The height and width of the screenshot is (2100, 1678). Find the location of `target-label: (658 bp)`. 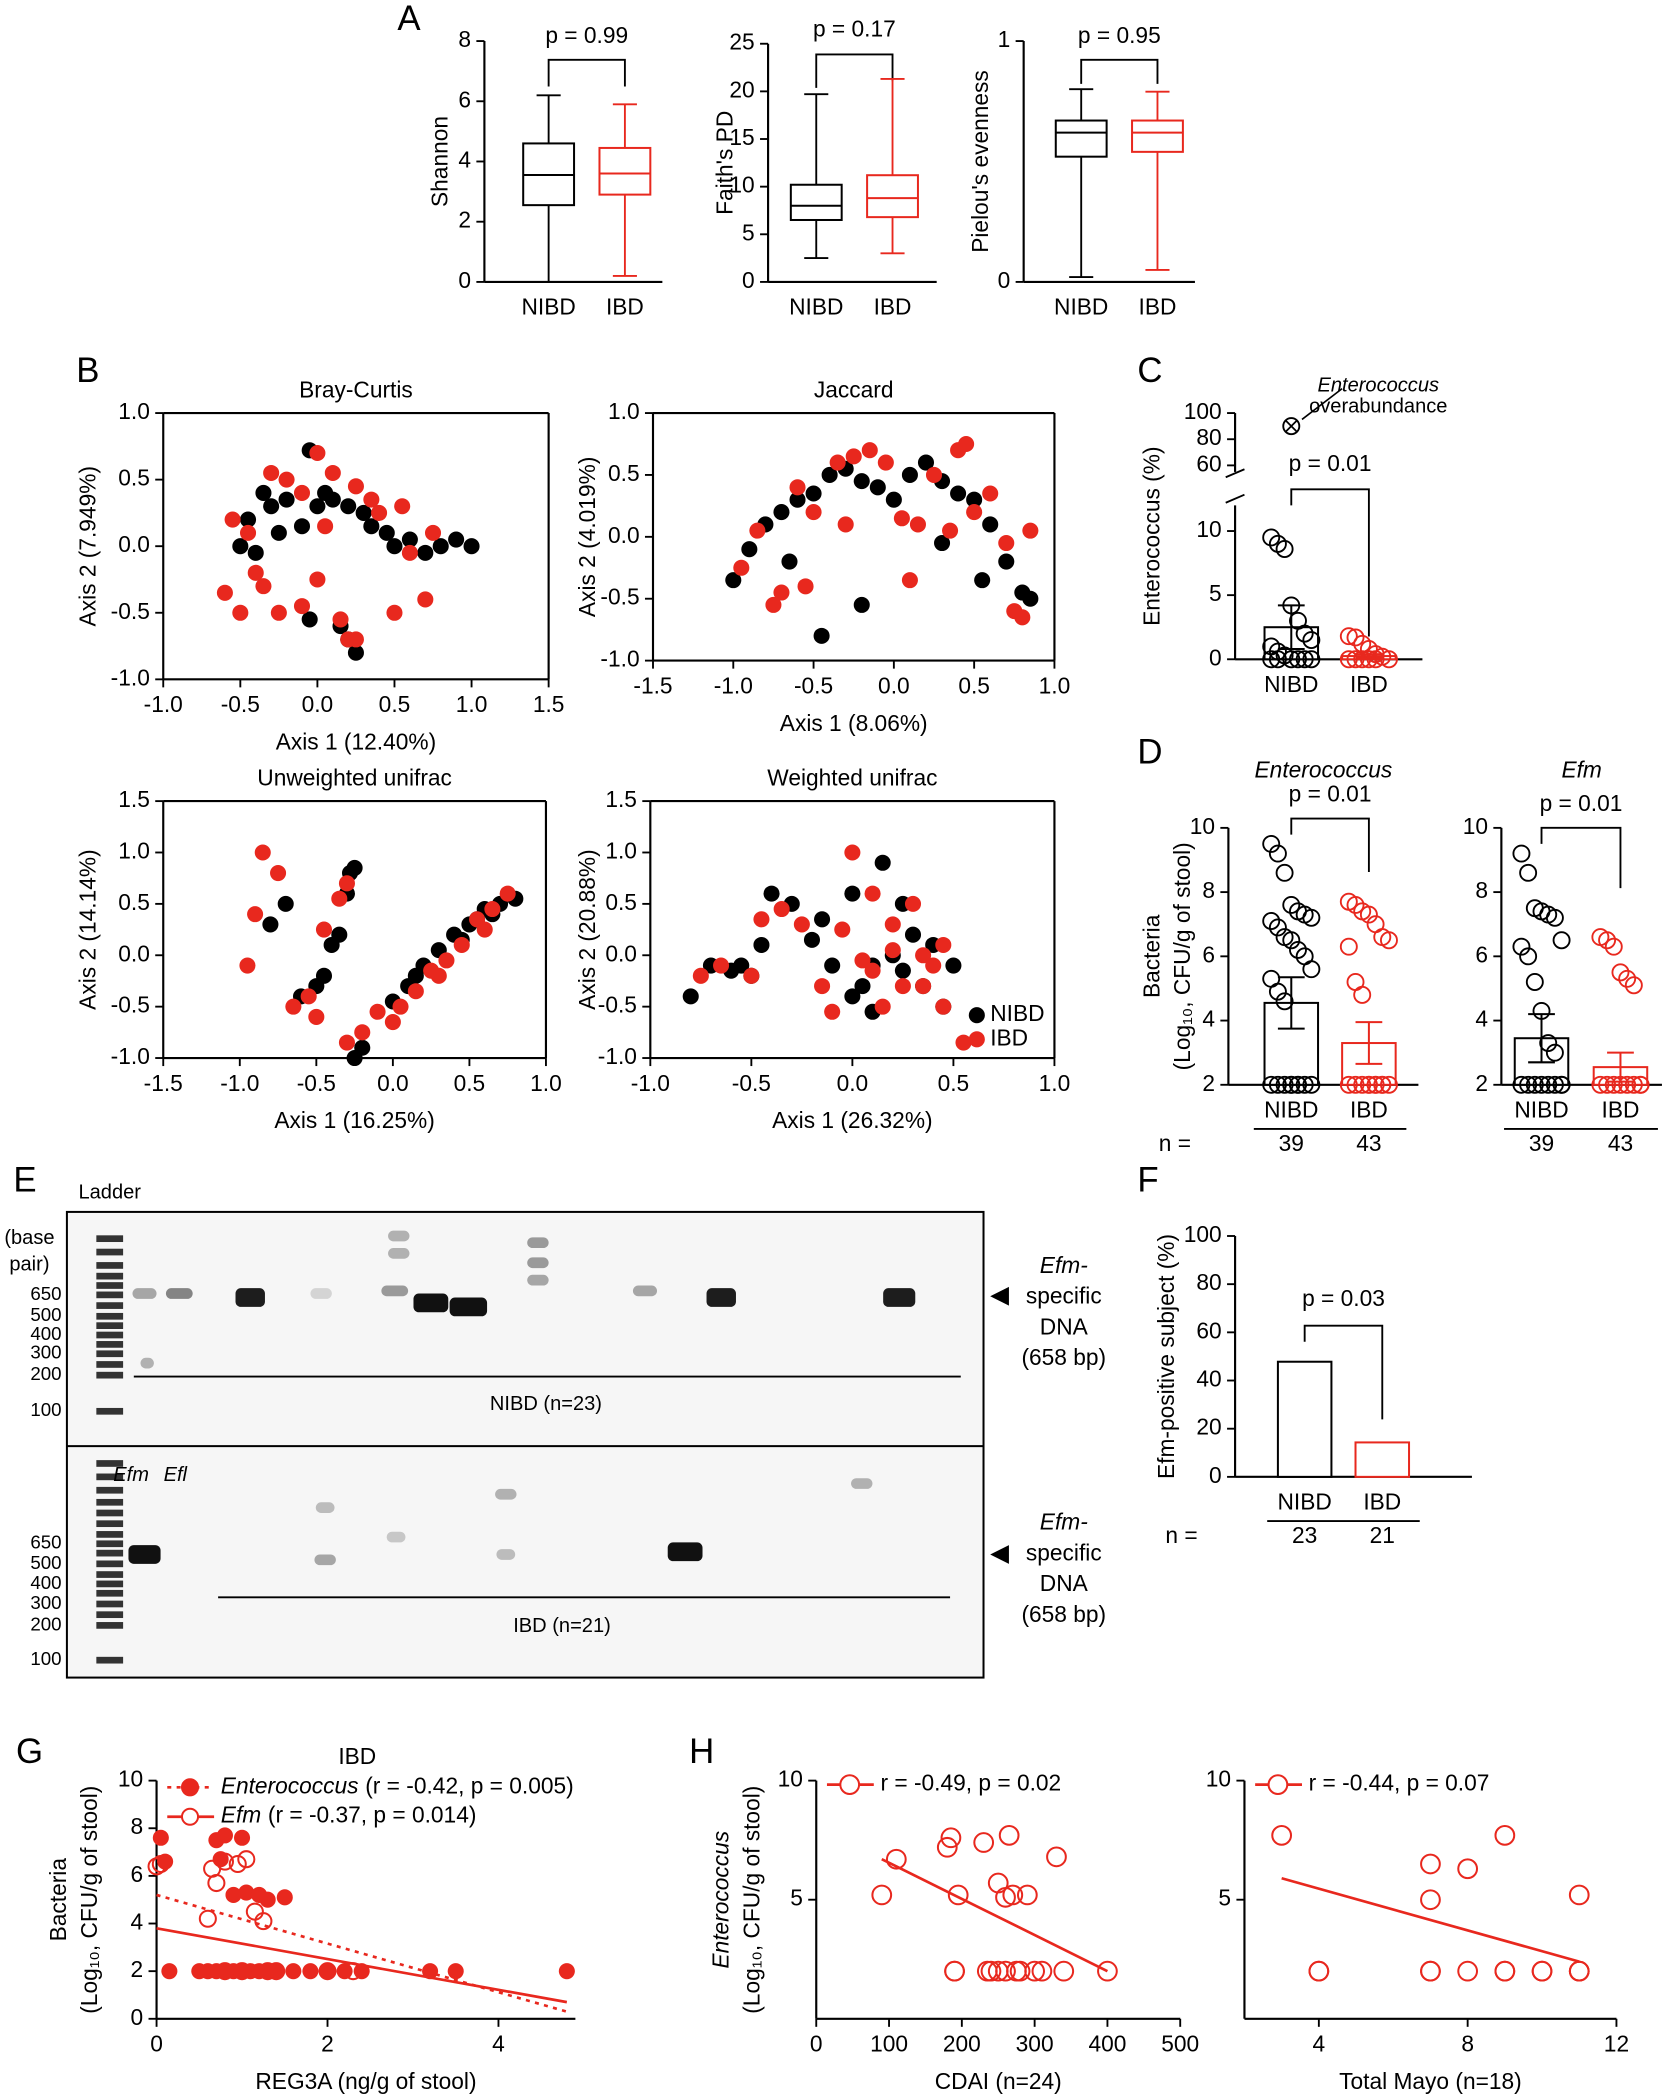

target-label: (658 bp) is located at coordinates (1063, 1357).